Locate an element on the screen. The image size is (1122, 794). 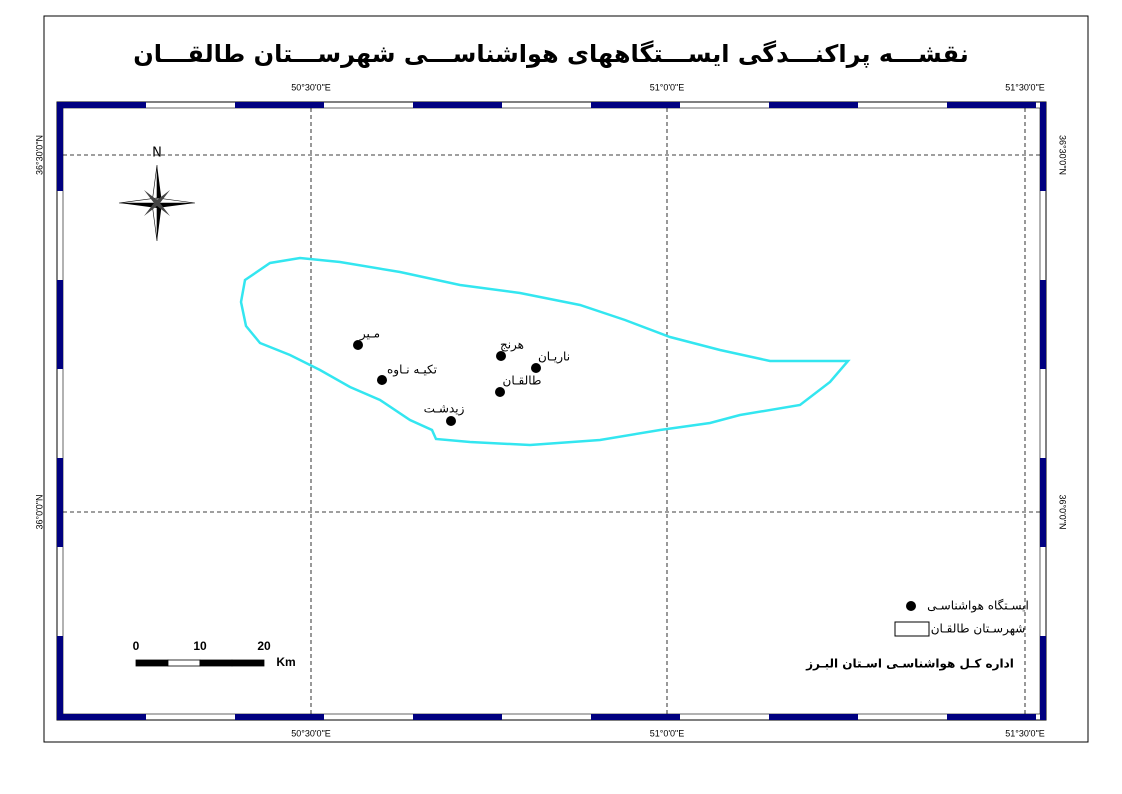
north-arrow is located at coordinates (157, 203).